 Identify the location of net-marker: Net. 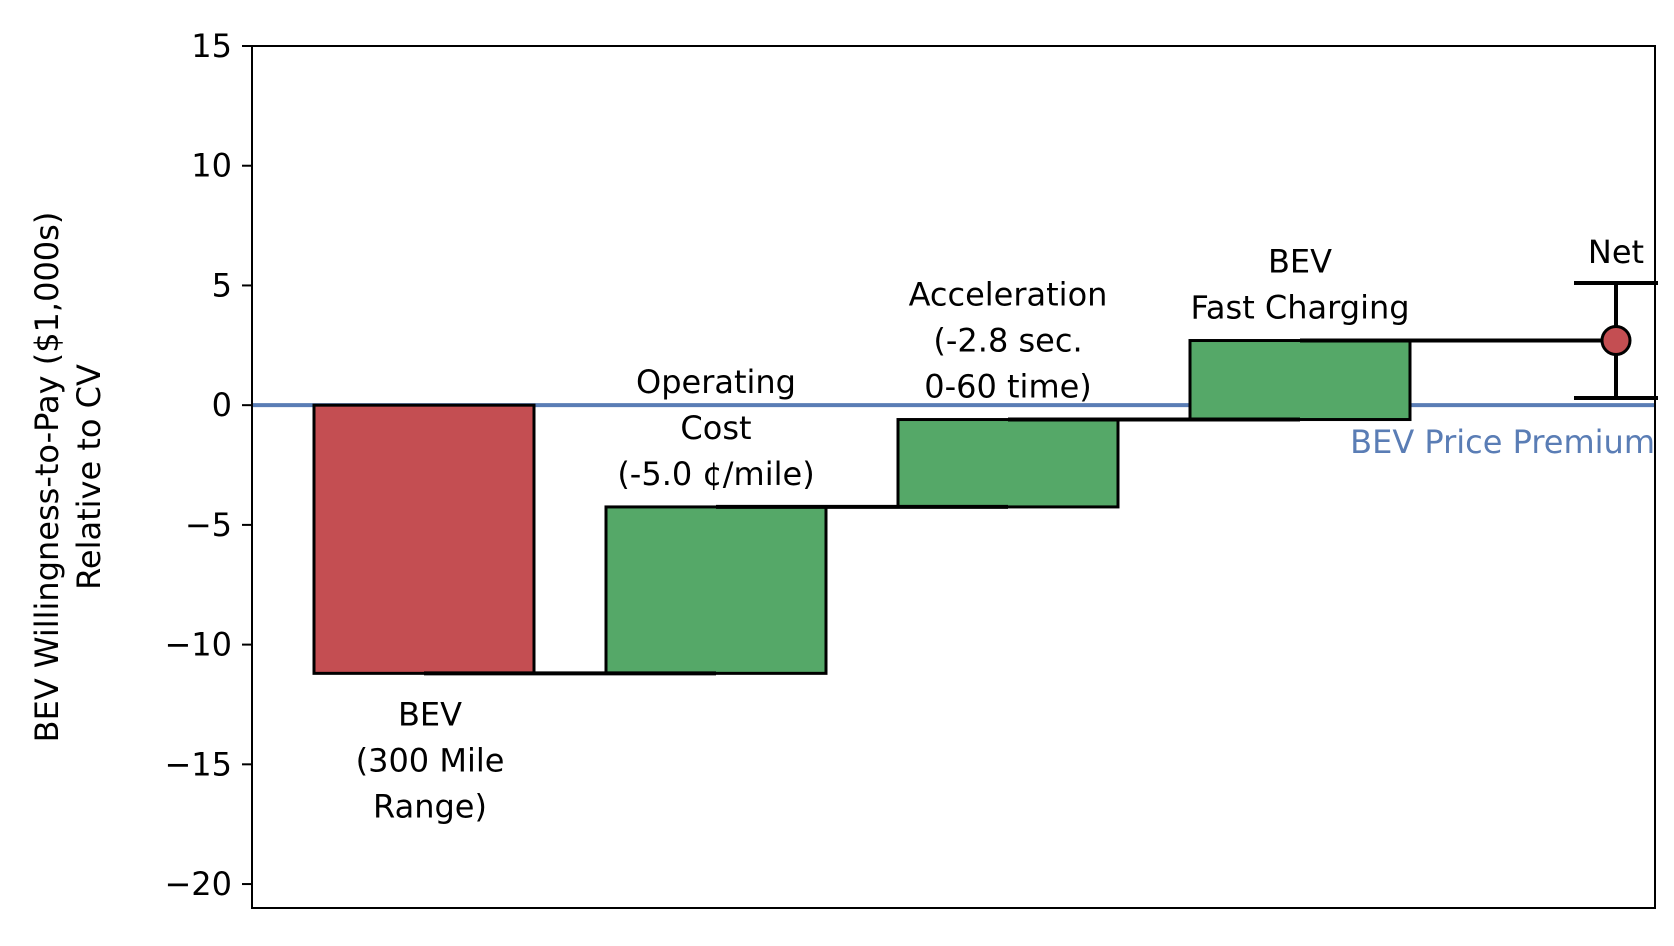
(1616, 316).